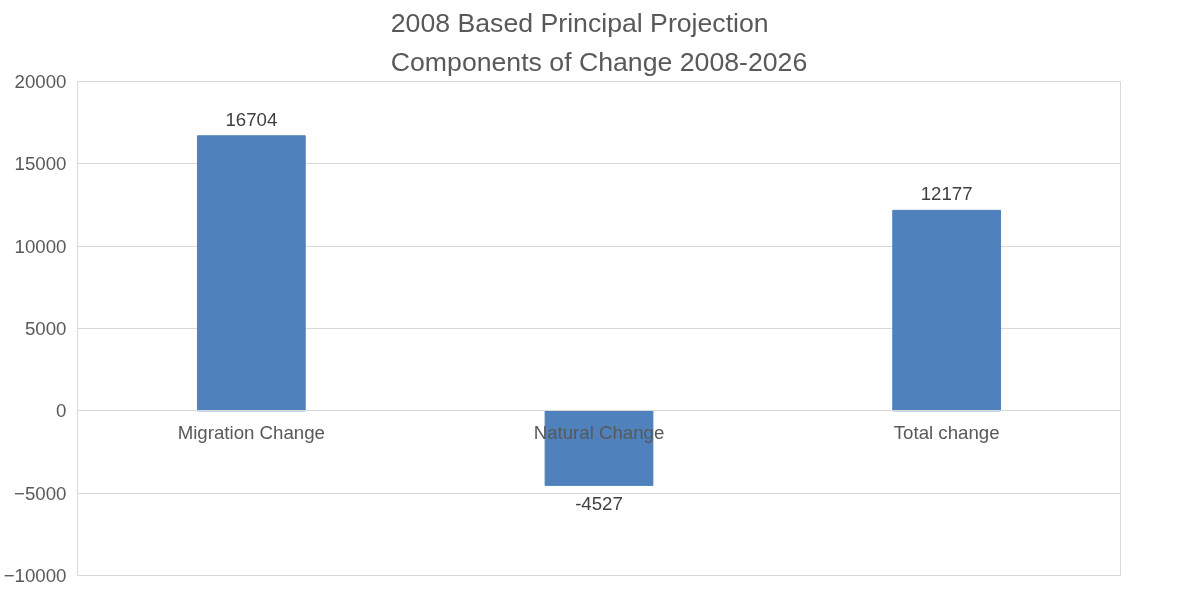 This screenshot has height=604, width=1178. Describe the element at coordinates (46, 328) in the screenshot. I see `y-tick-label: 5000` at that location.